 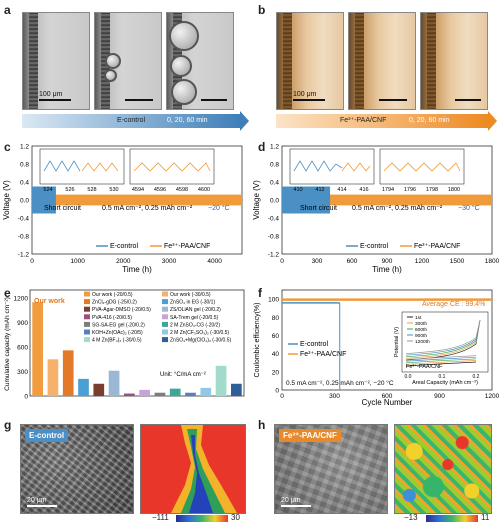 What do you see at coordinates (410, 190) in the screenshot?
I see `inset-x-tick-label: 1796` at bounding box center [410, 190].